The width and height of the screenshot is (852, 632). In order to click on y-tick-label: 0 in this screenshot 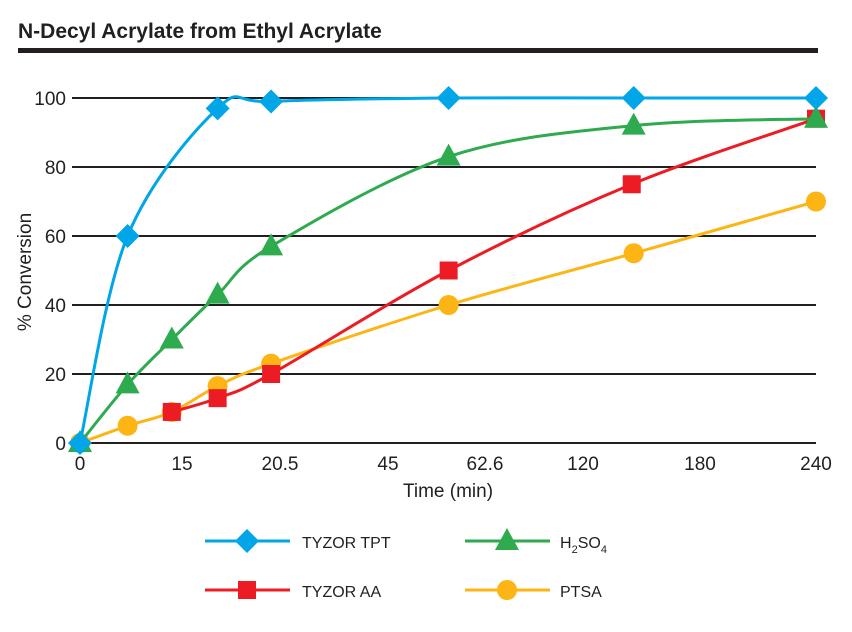, I will do `click(60, 444)`.